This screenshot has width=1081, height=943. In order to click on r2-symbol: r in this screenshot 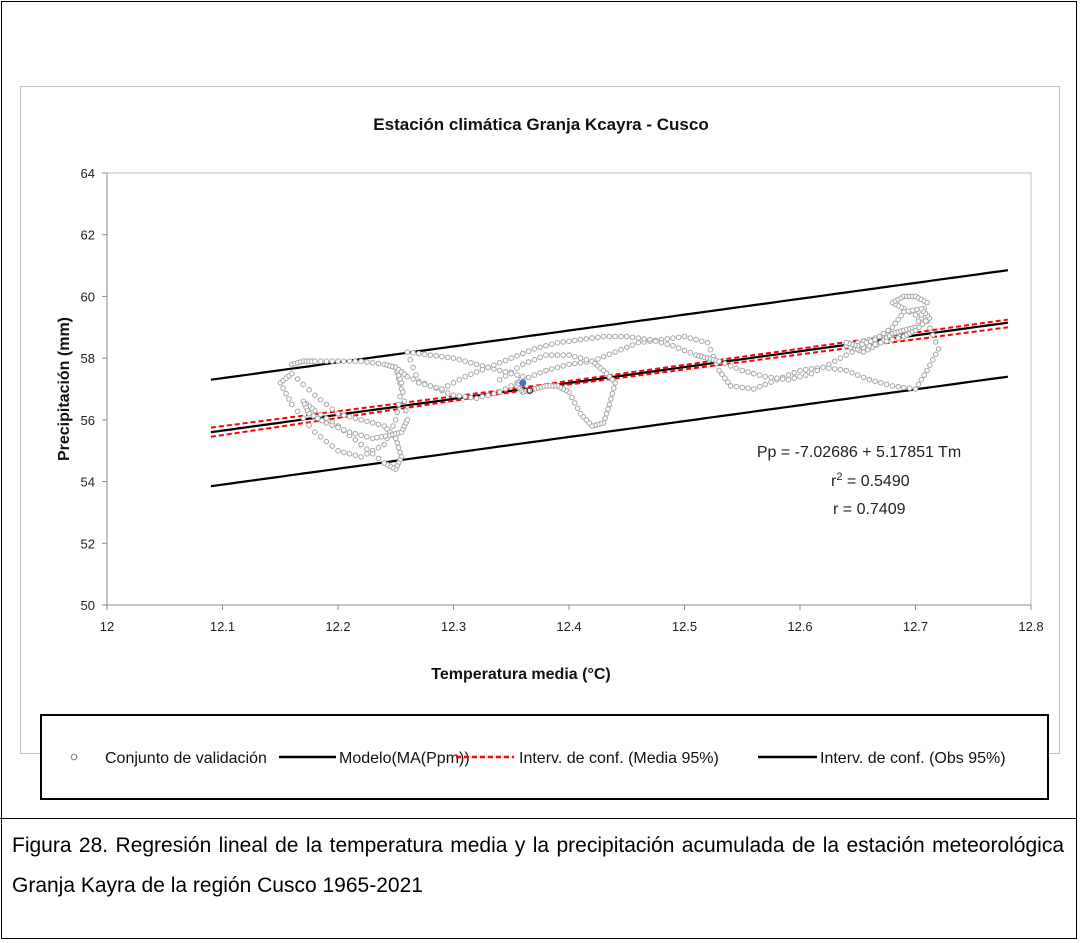, I will do `click(834, 481)`.